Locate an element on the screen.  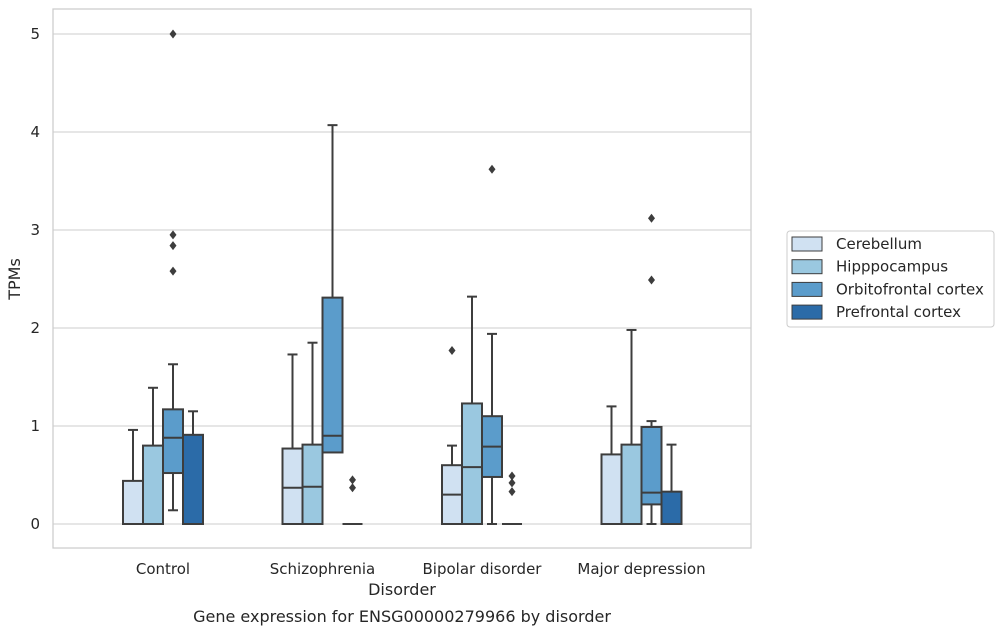
legend-frame is located at coordinates (890, 279).